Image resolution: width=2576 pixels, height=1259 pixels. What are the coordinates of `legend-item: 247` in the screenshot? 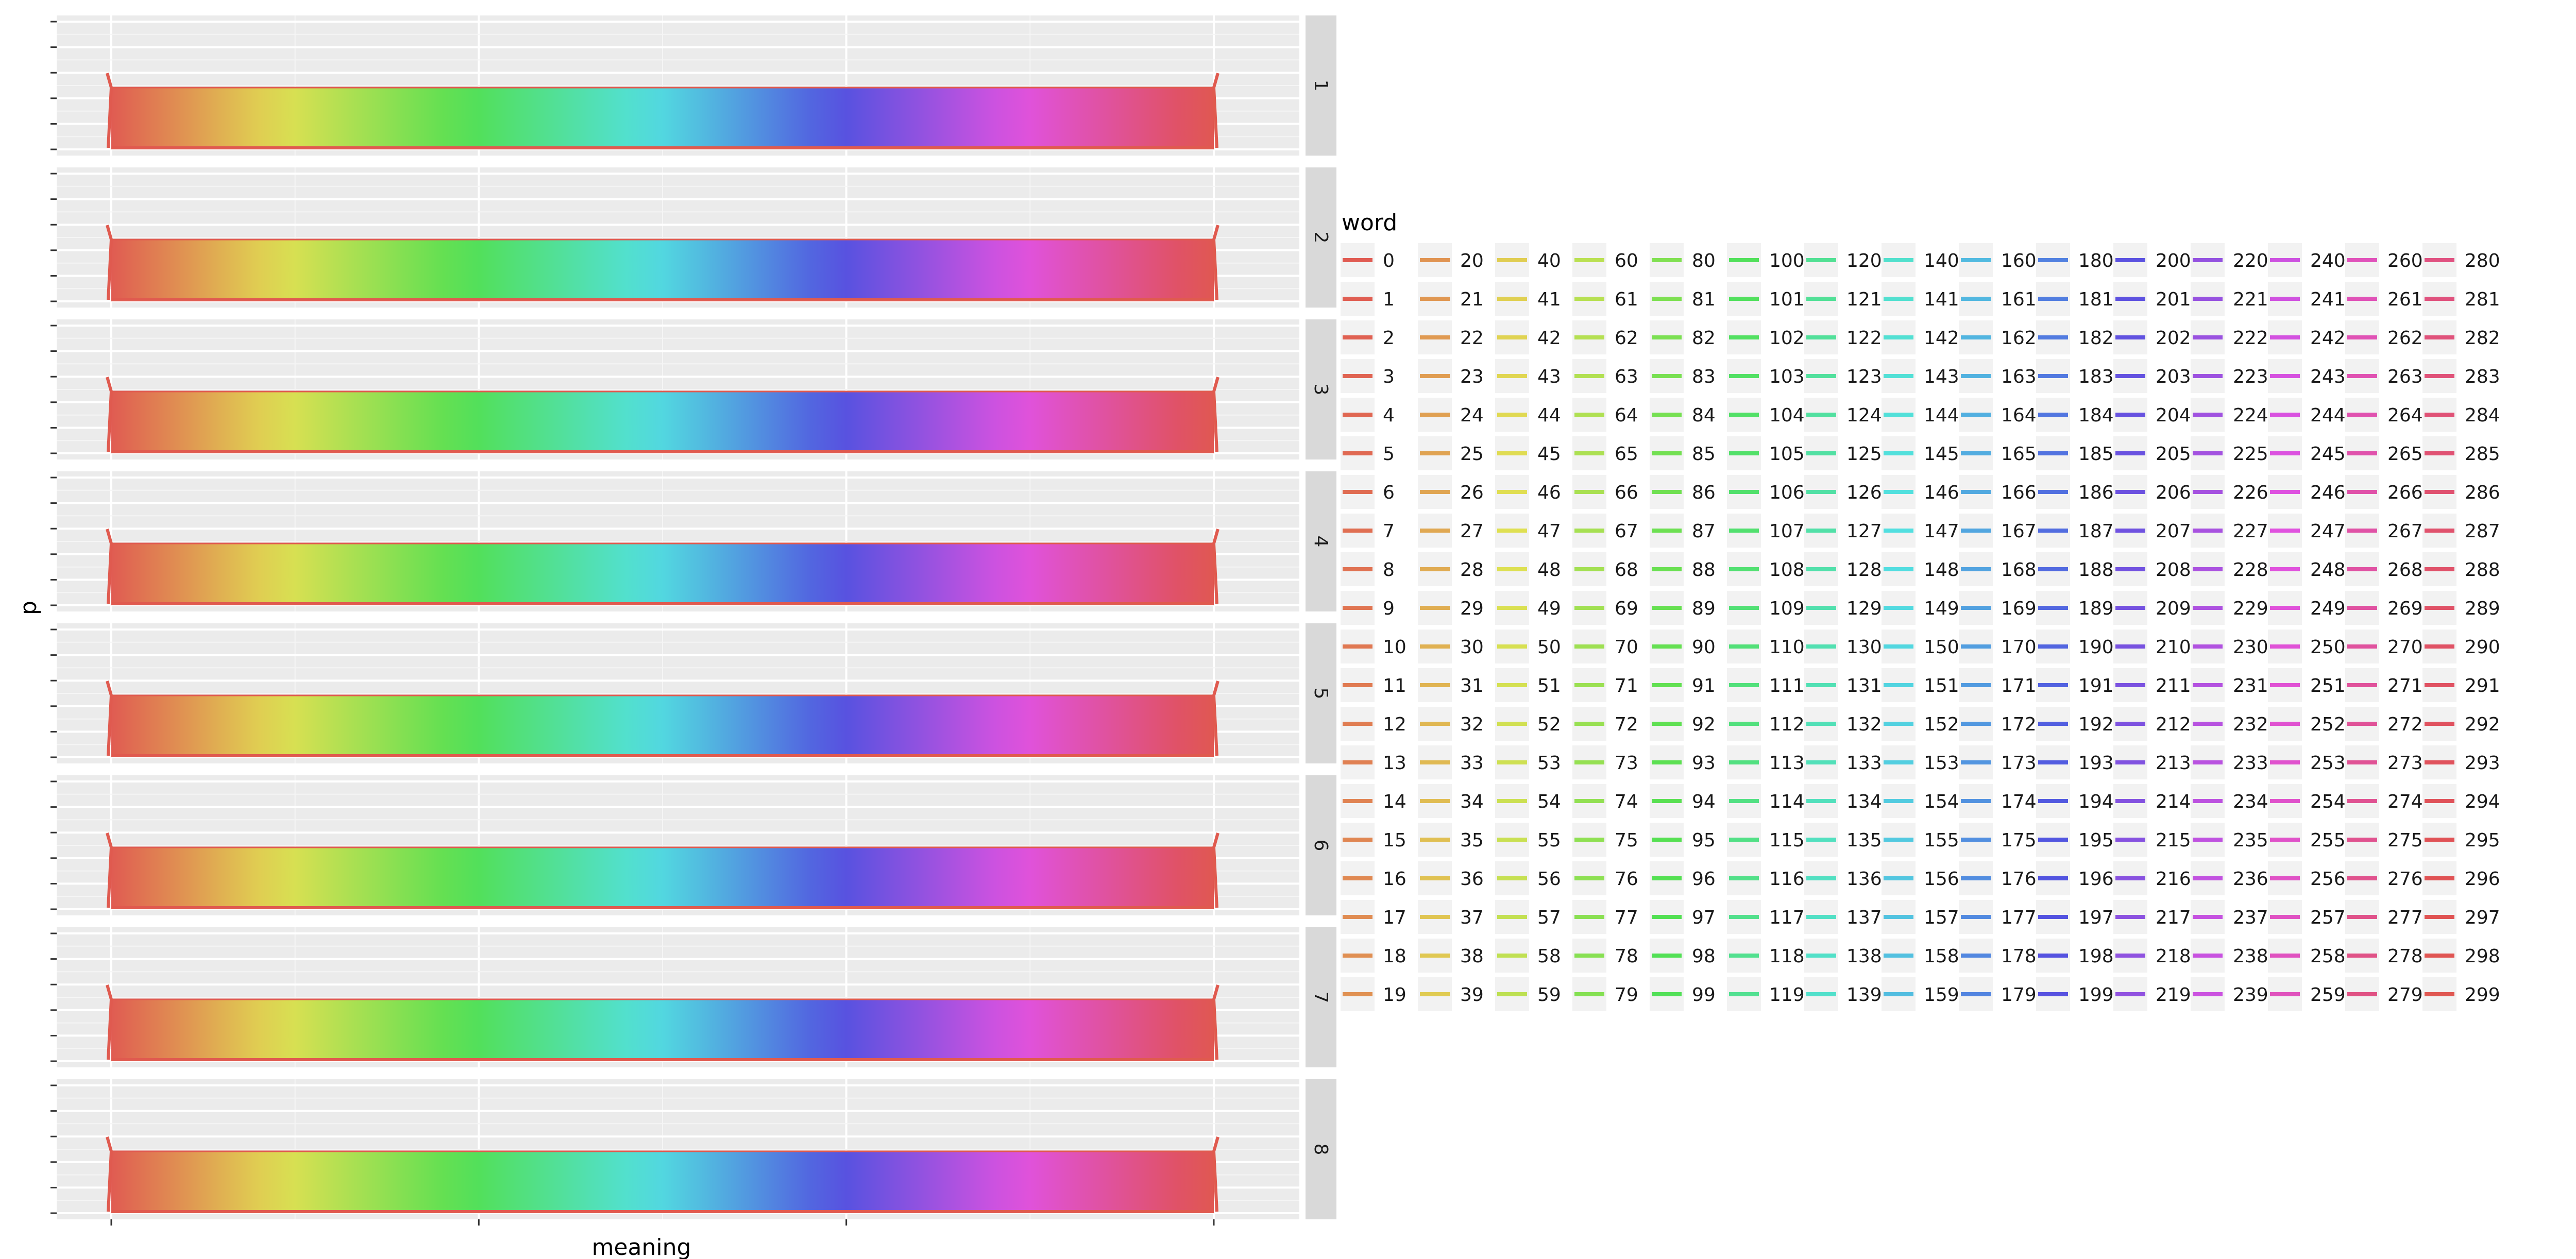 It's located at (2307, 531).